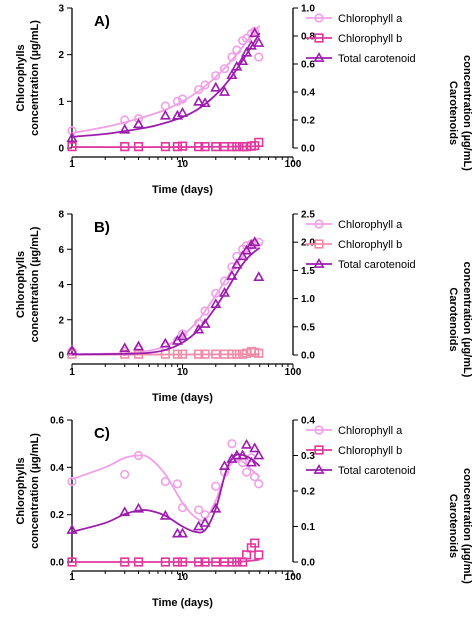  I want to click on y-right-tick-label: 0.5, so click(308, 327).